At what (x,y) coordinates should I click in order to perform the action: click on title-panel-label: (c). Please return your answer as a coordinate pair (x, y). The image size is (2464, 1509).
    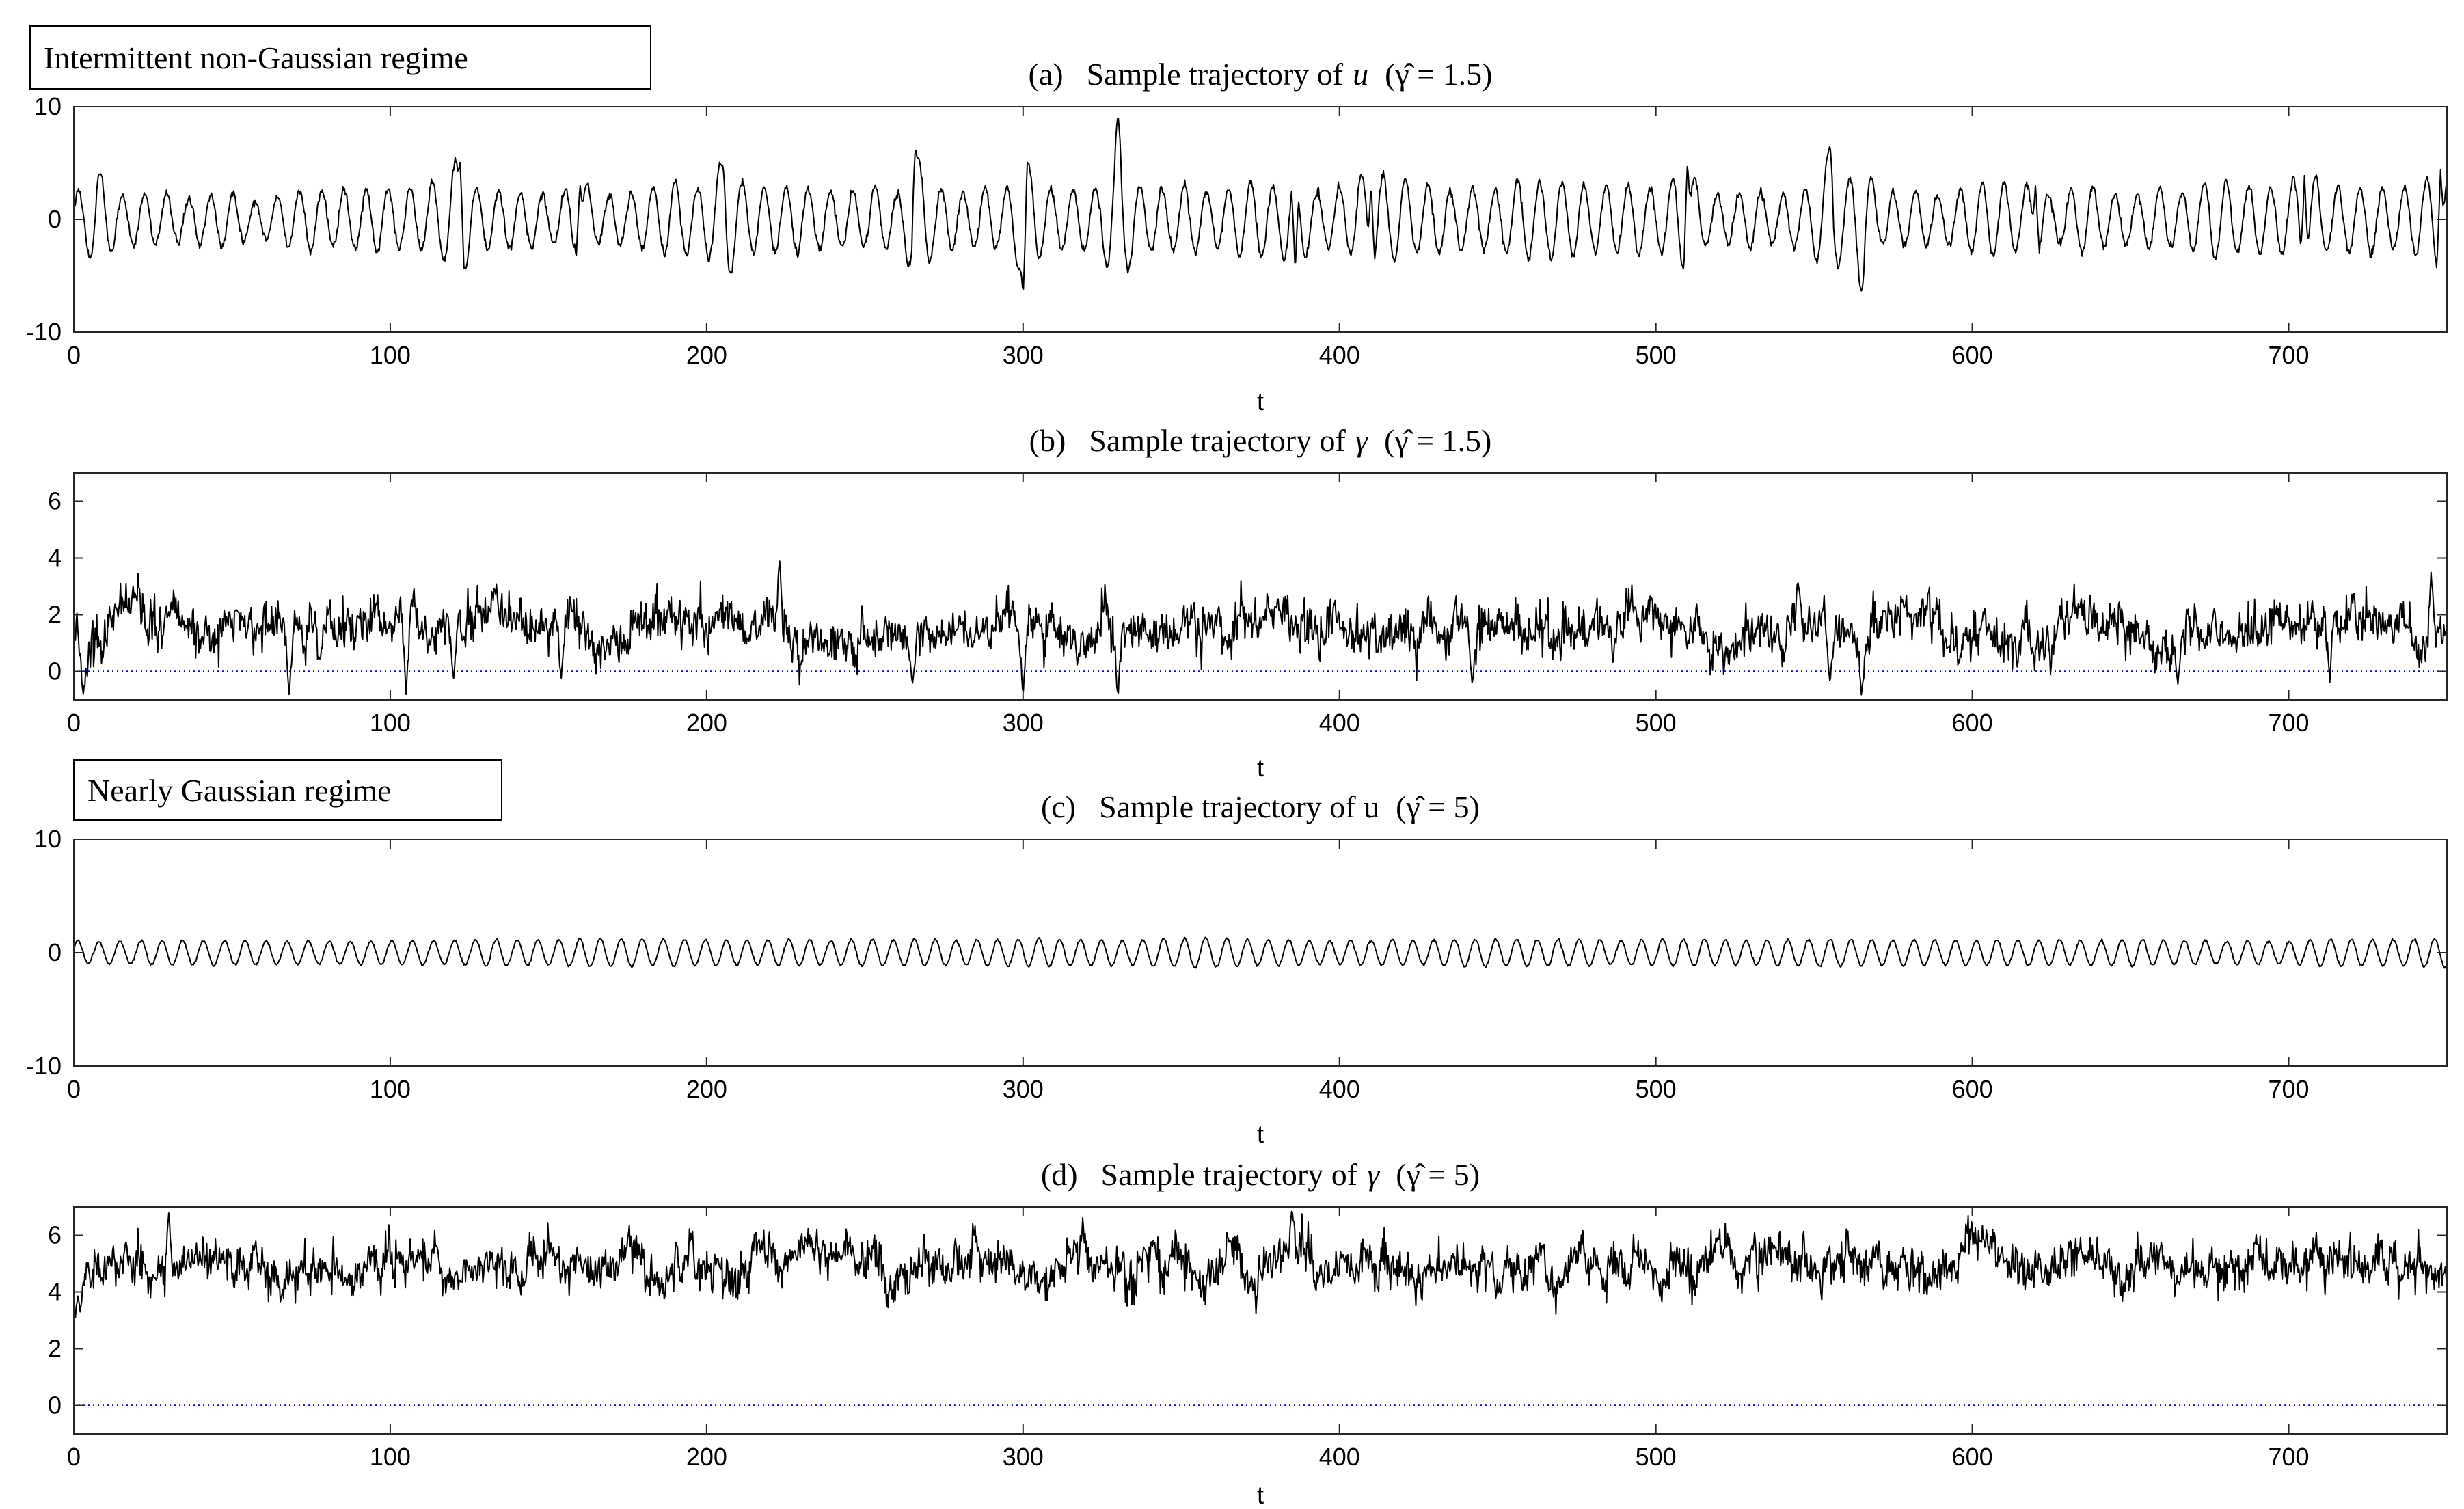
    Looking at the image, I should click on (1058, 806).